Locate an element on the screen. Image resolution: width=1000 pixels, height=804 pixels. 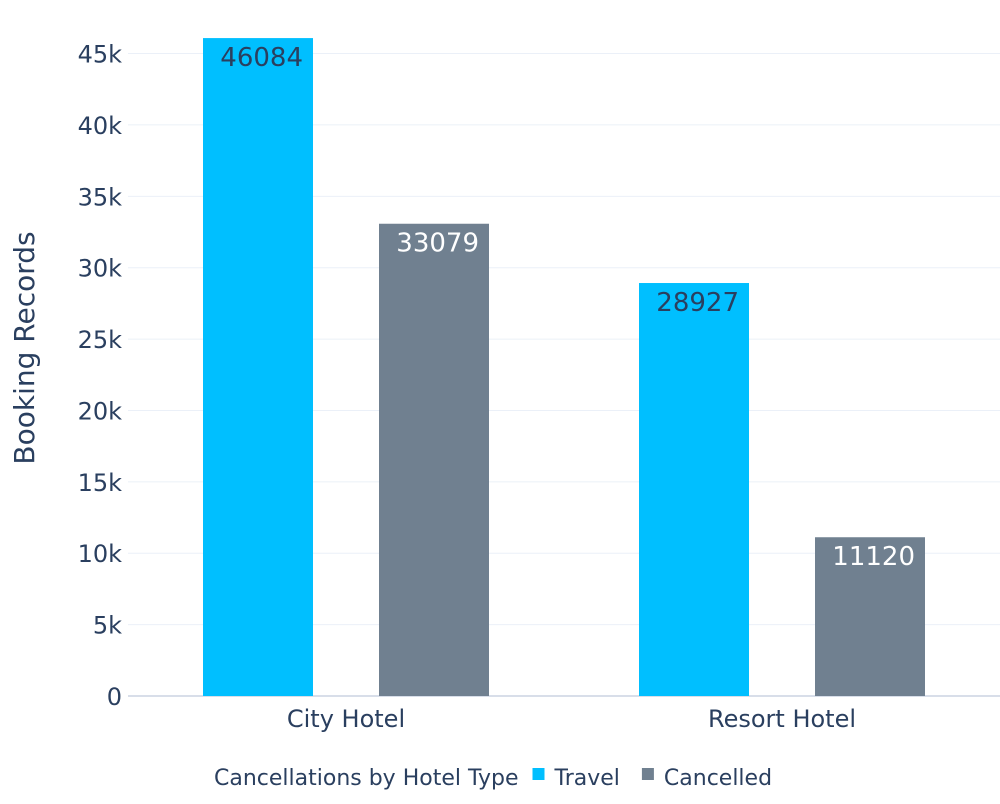
y-tick-label: 45k is located at coordinates (100, 55).